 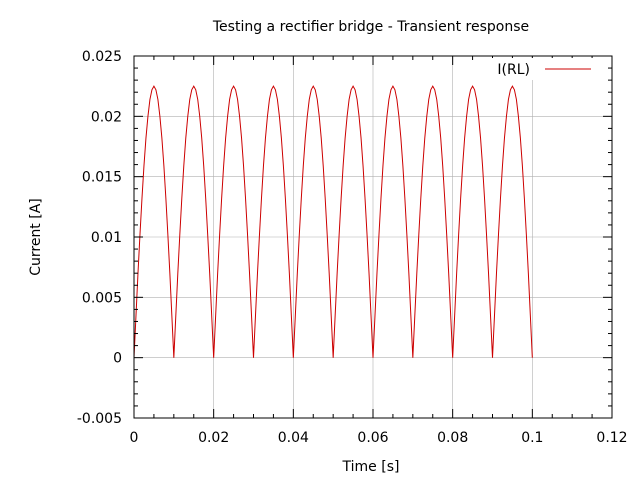 I want to click on y-tick-label: 0.005, so click(x=102, y=298).